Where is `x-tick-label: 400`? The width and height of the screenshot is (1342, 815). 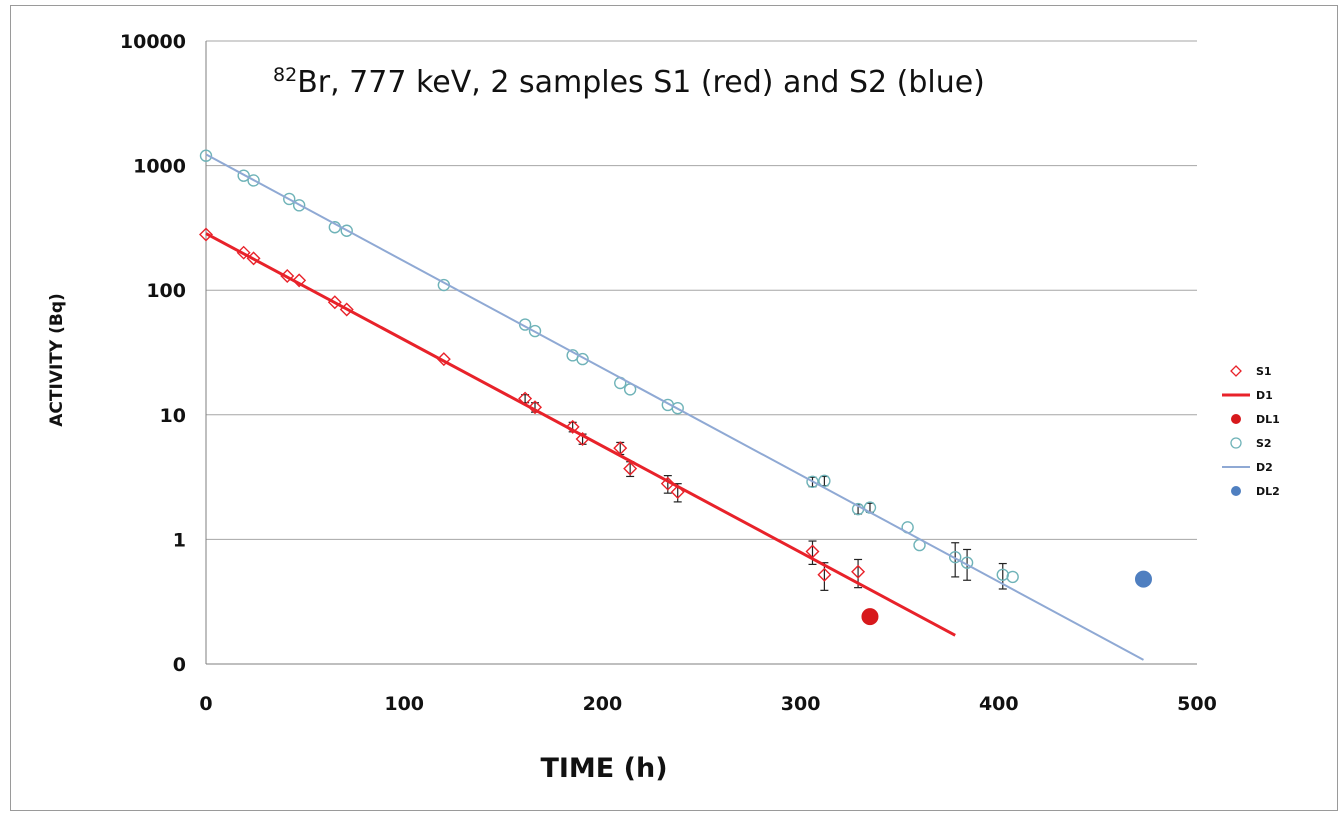 x-tick-label: 400 is located at coordinates (999, 704).